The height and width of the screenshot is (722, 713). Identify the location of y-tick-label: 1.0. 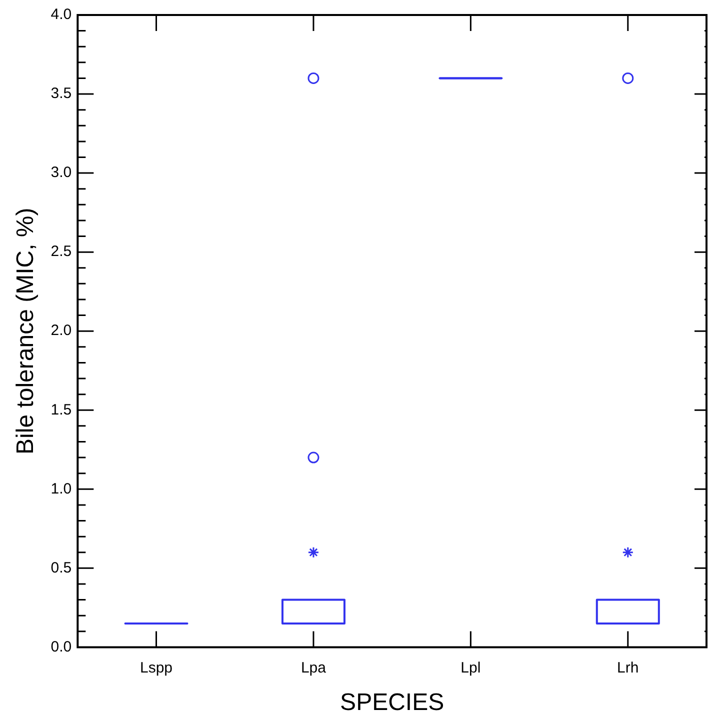
(61, 489).